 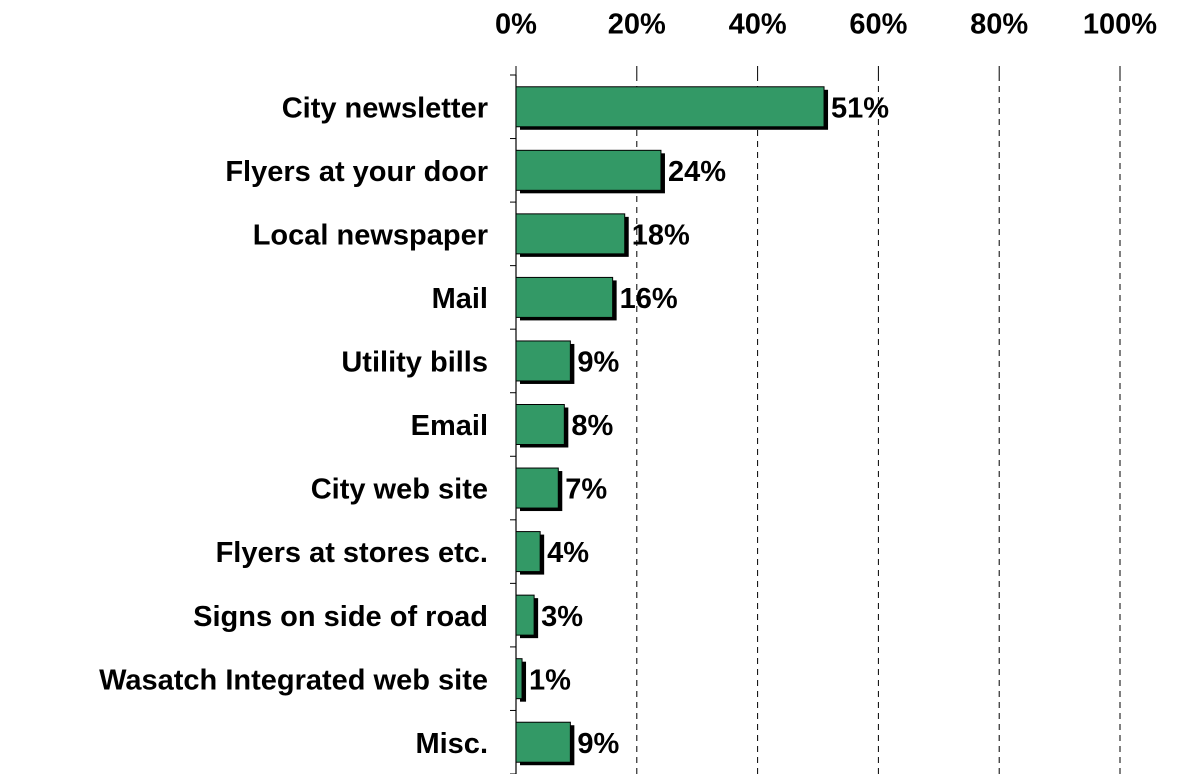 I want to click on y-tick-label: Signs on side of road, so click(x=340, y=617).